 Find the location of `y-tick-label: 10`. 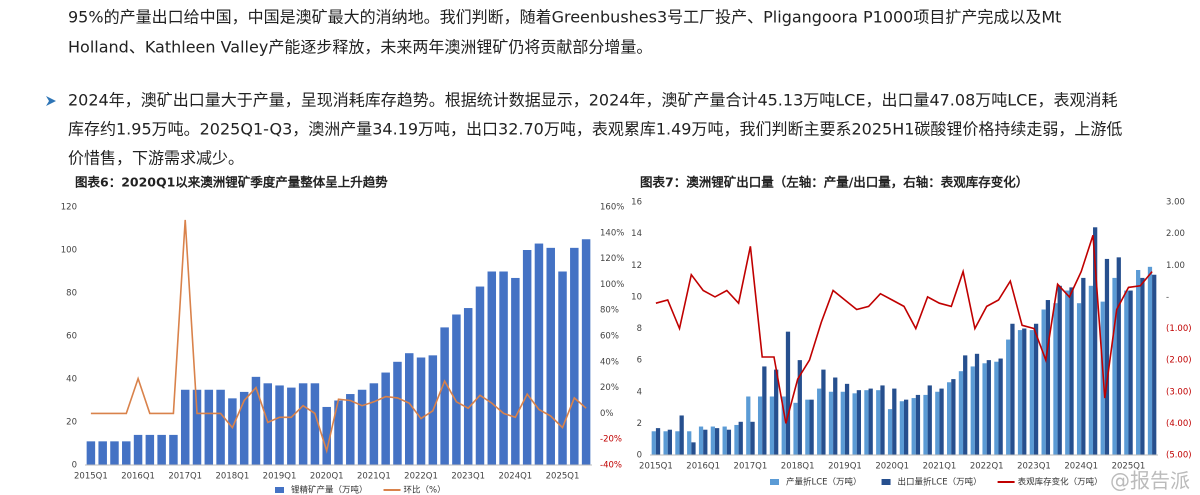

y-tick-label: 10 is located at coordinates (636, 297).